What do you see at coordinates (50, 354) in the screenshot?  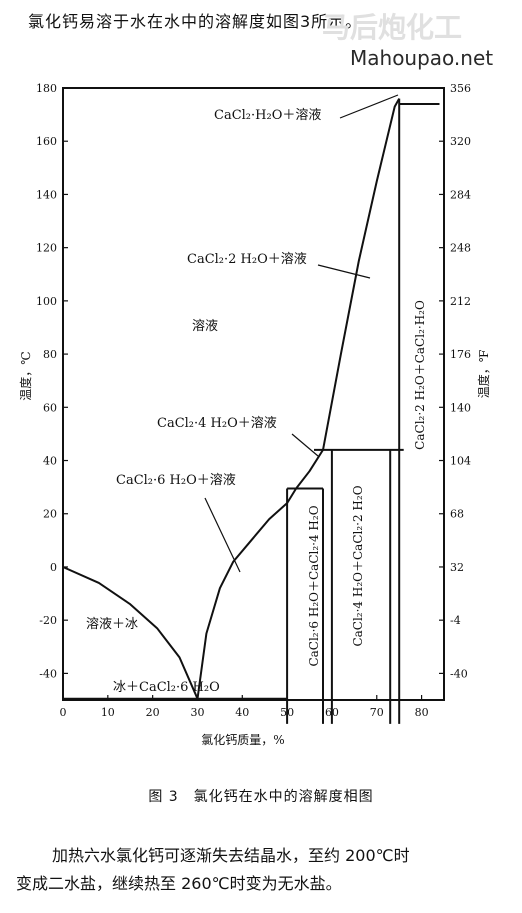 I see `y-tick-label-left-5: 80` at bounding box center [50, 354].